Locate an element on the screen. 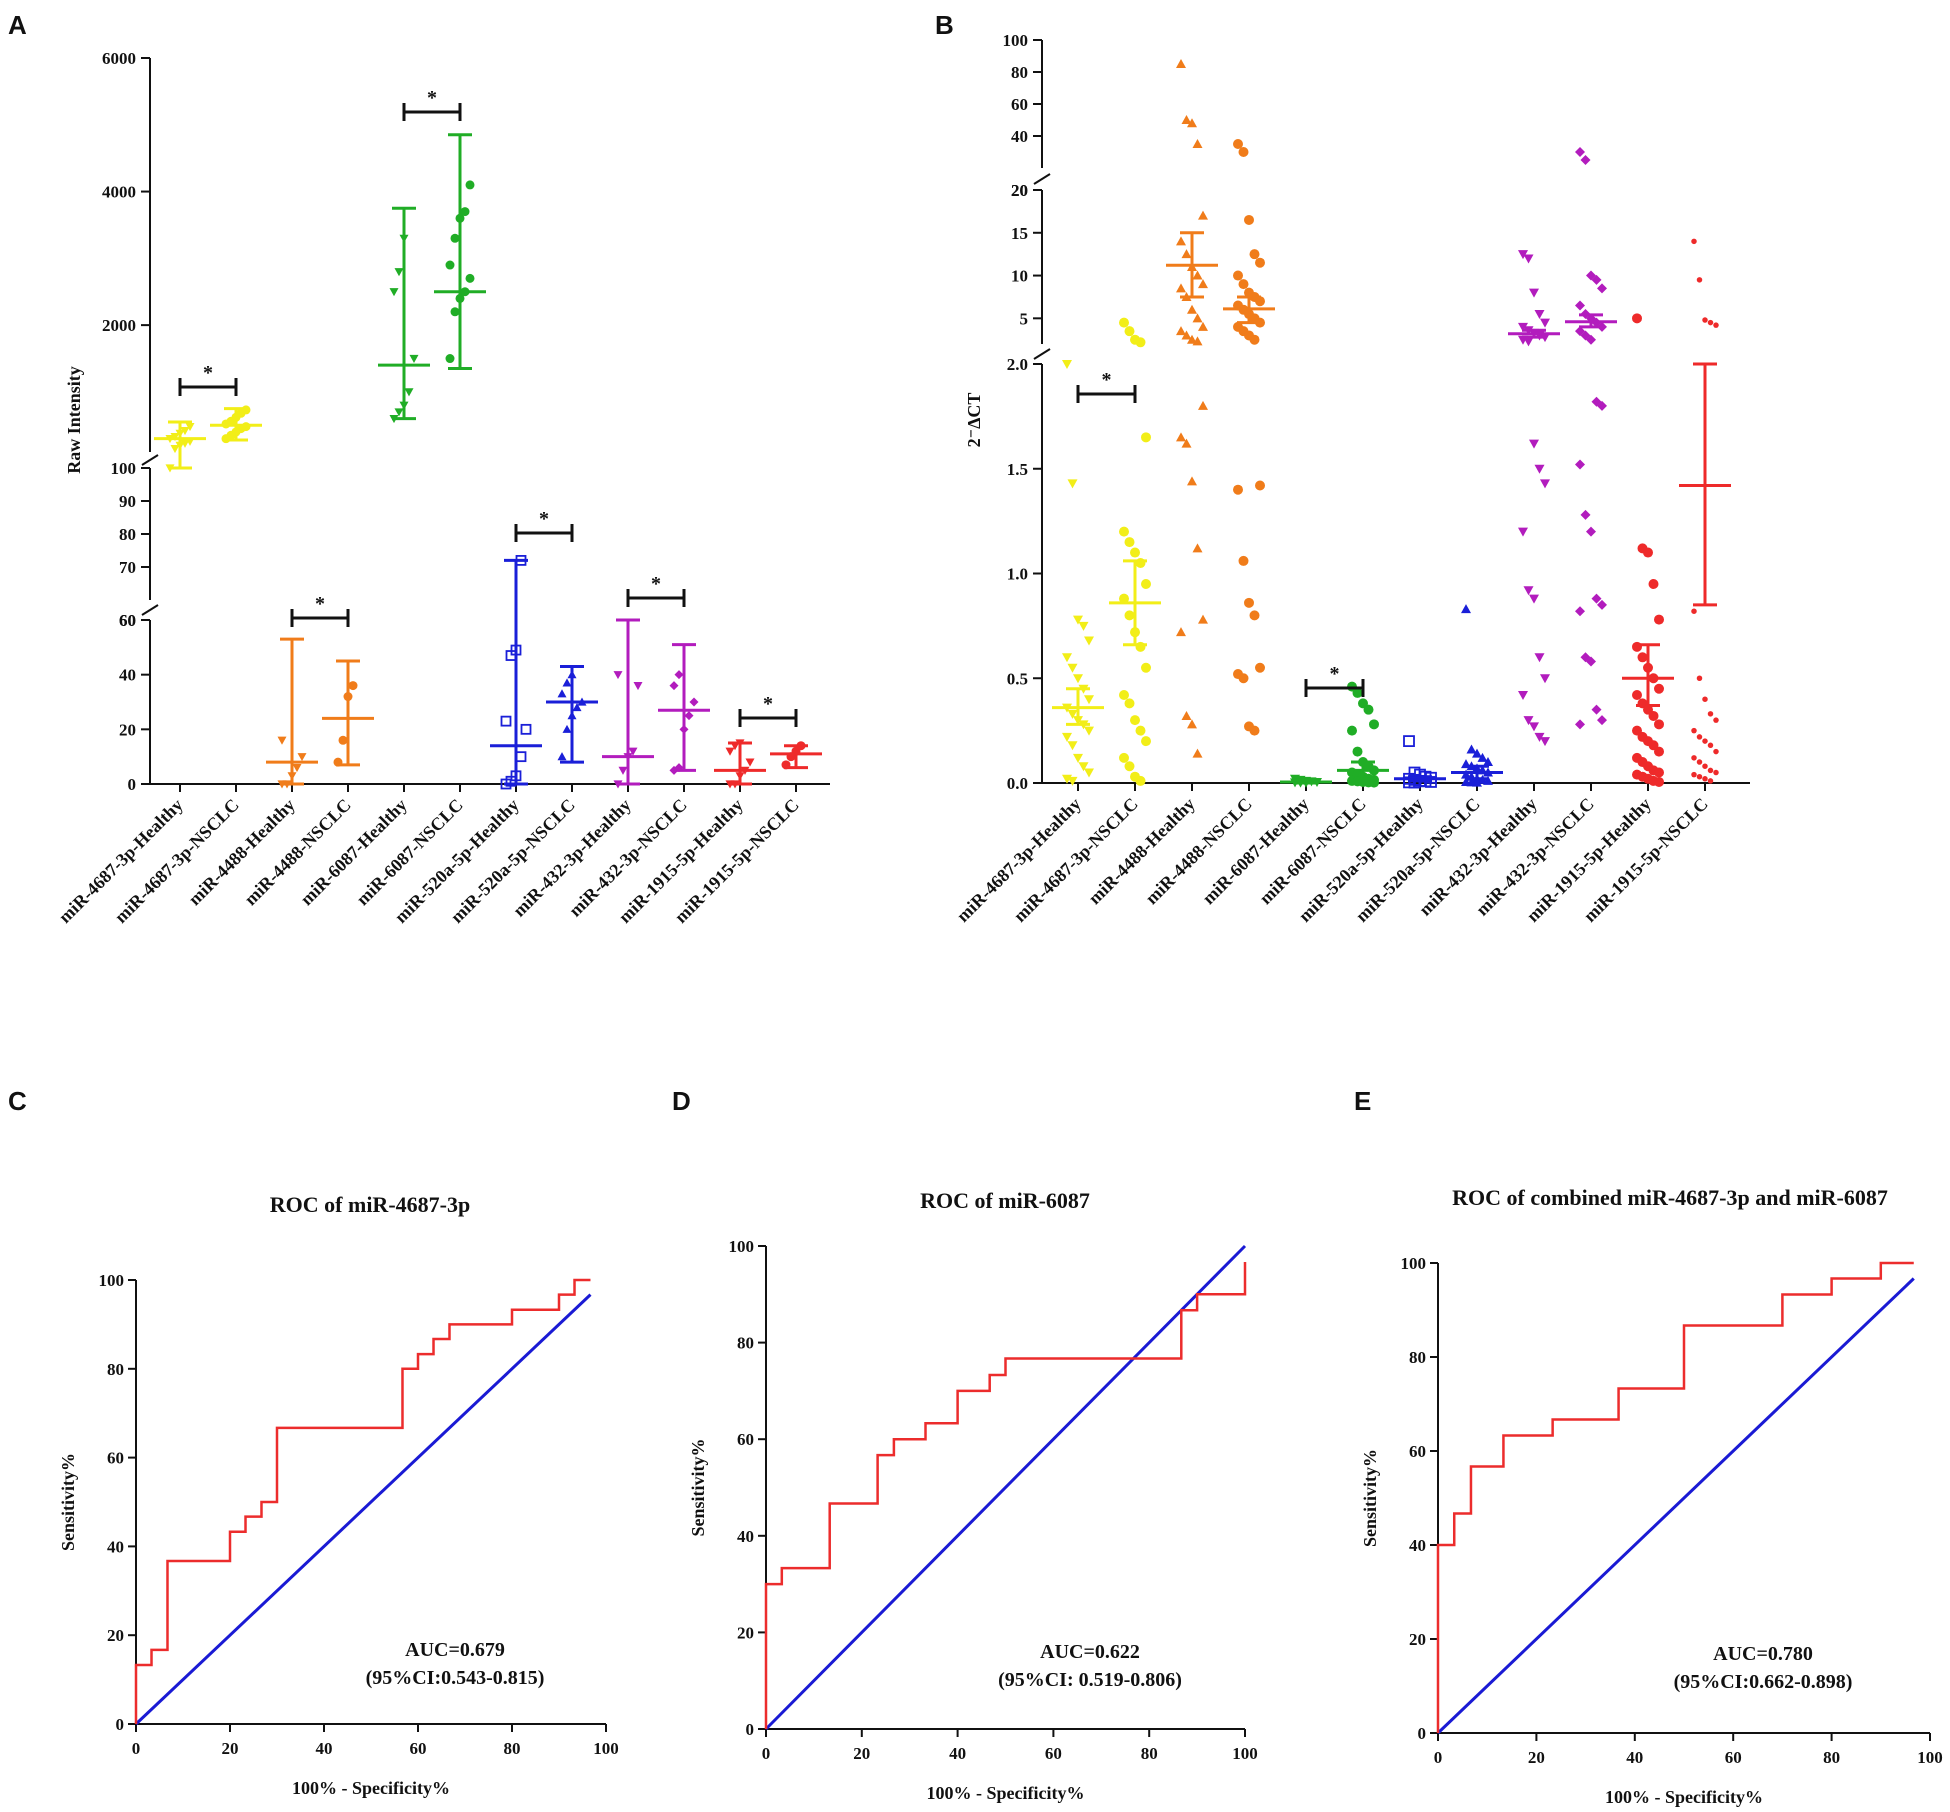 The width and height of the screenshot is (1950, 1812). x-tick-label: 20 is located at coordinates (861, 1753).